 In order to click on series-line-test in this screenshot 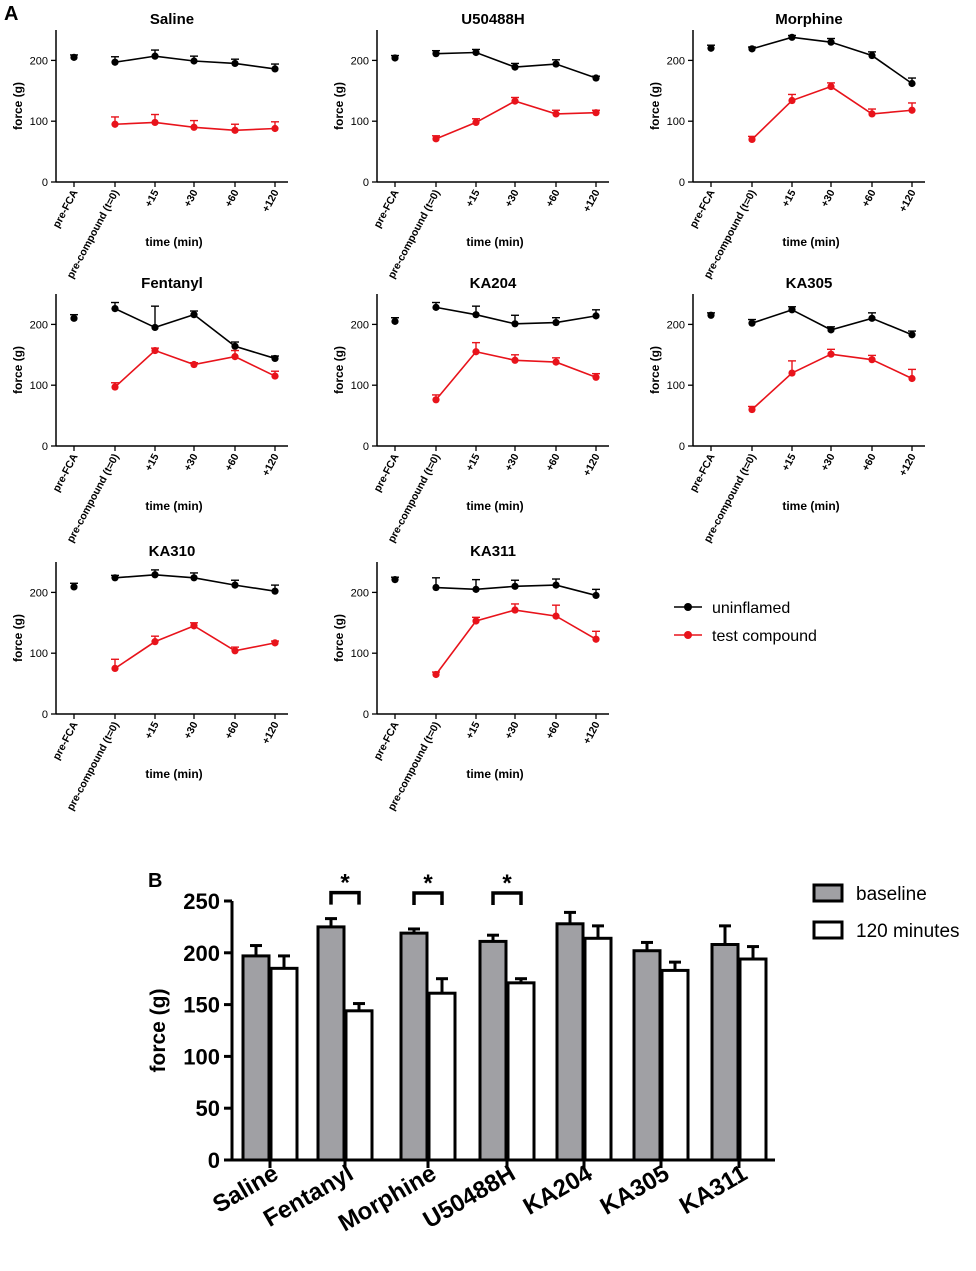, I will do `click(195, 647)`.